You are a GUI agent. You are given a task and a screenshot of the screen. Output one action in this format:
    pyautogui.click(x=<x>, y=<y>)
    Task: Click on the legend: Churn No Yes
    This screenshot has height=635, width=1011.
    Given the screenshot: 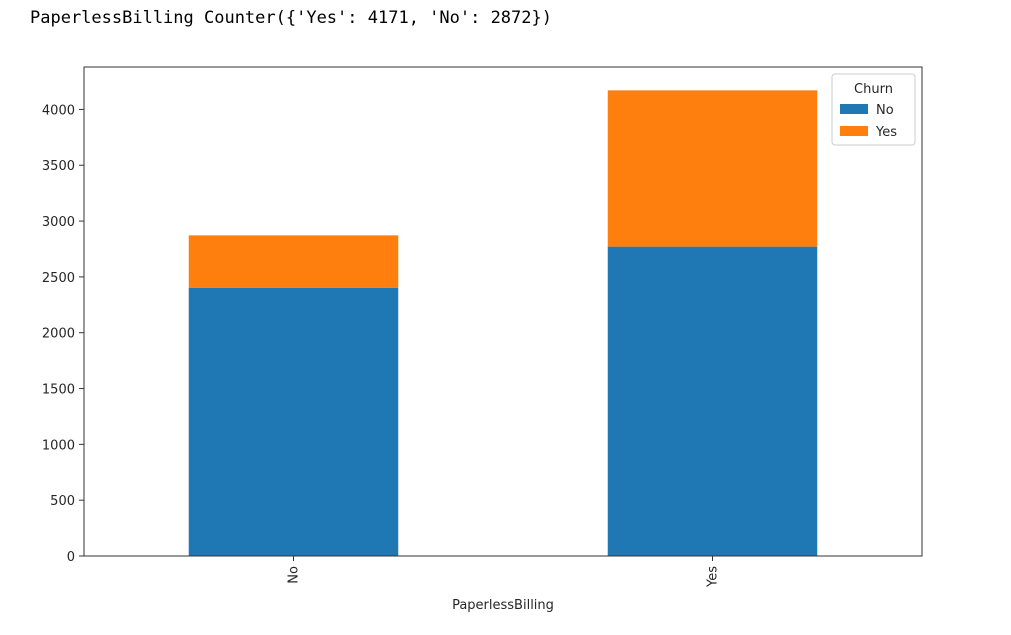 What is the action you would take?
    pyautogui.click(x=873, y=109)
    